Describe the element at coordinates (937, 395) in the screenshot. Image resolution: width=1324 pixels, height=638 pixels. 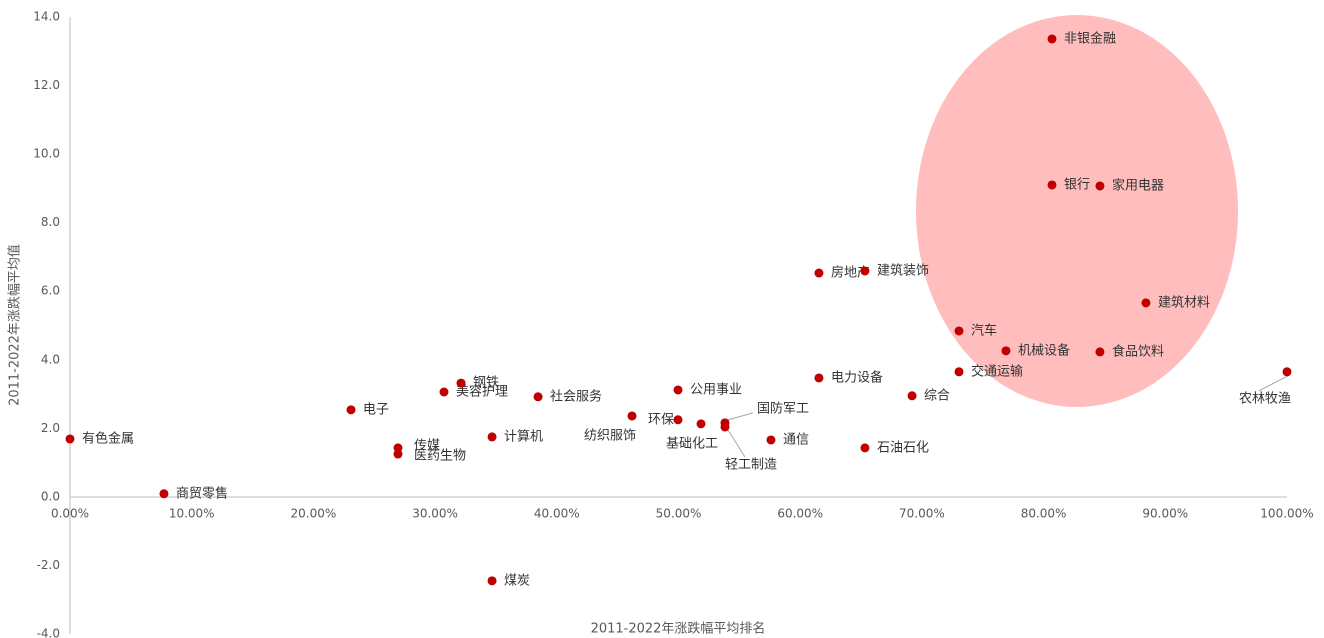
I see `point-label: 综合` at that location.